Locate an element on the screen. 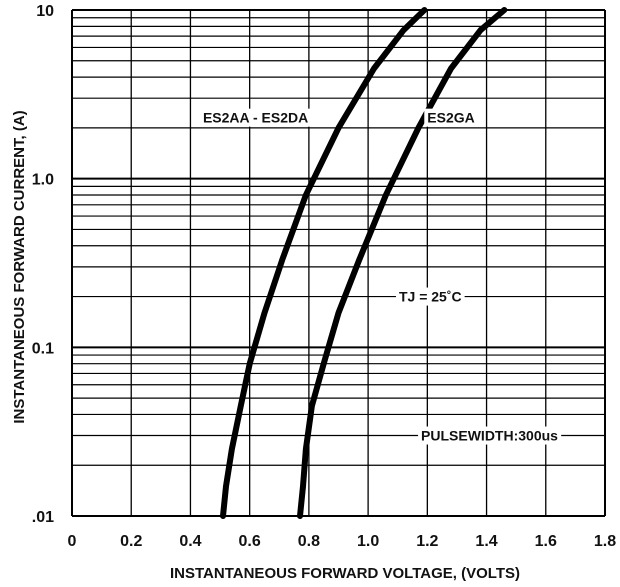 This screenshot has width=620, height=587. x-tick-label: 0.2 is located at coordinates (131, 541).